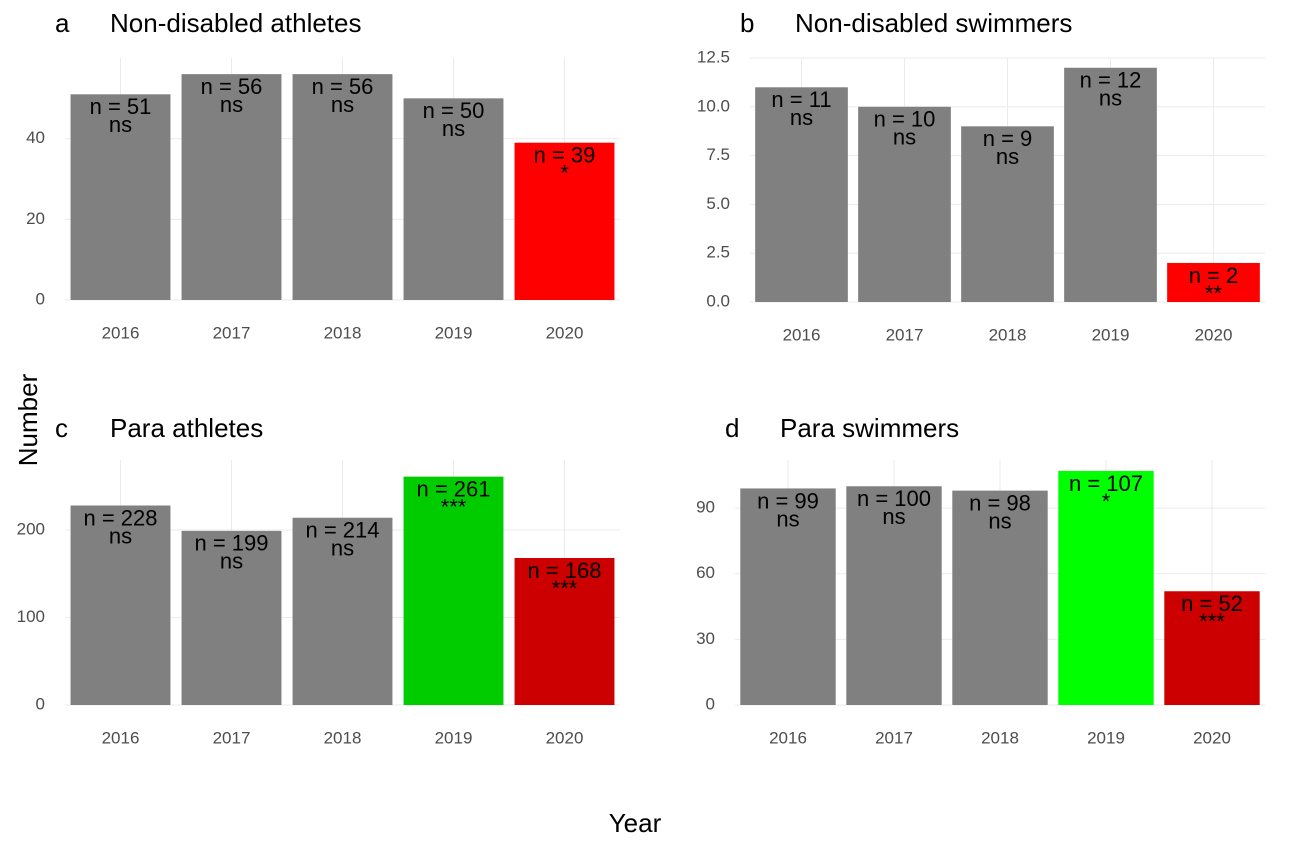 This screenshot has width=1309, height=841. What do you see at coordinates (1008, 138) in the screenshot?
I see `value-label: n = 9` at bounding box center [1008, 138].